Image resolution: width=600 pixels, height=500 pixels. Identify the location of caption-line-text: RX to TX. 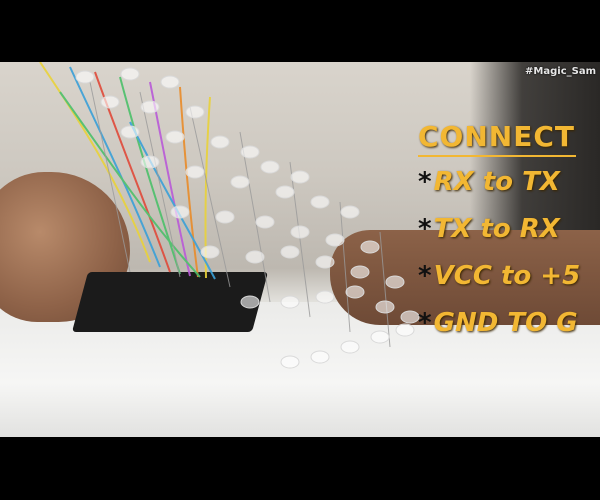
(497, 182).